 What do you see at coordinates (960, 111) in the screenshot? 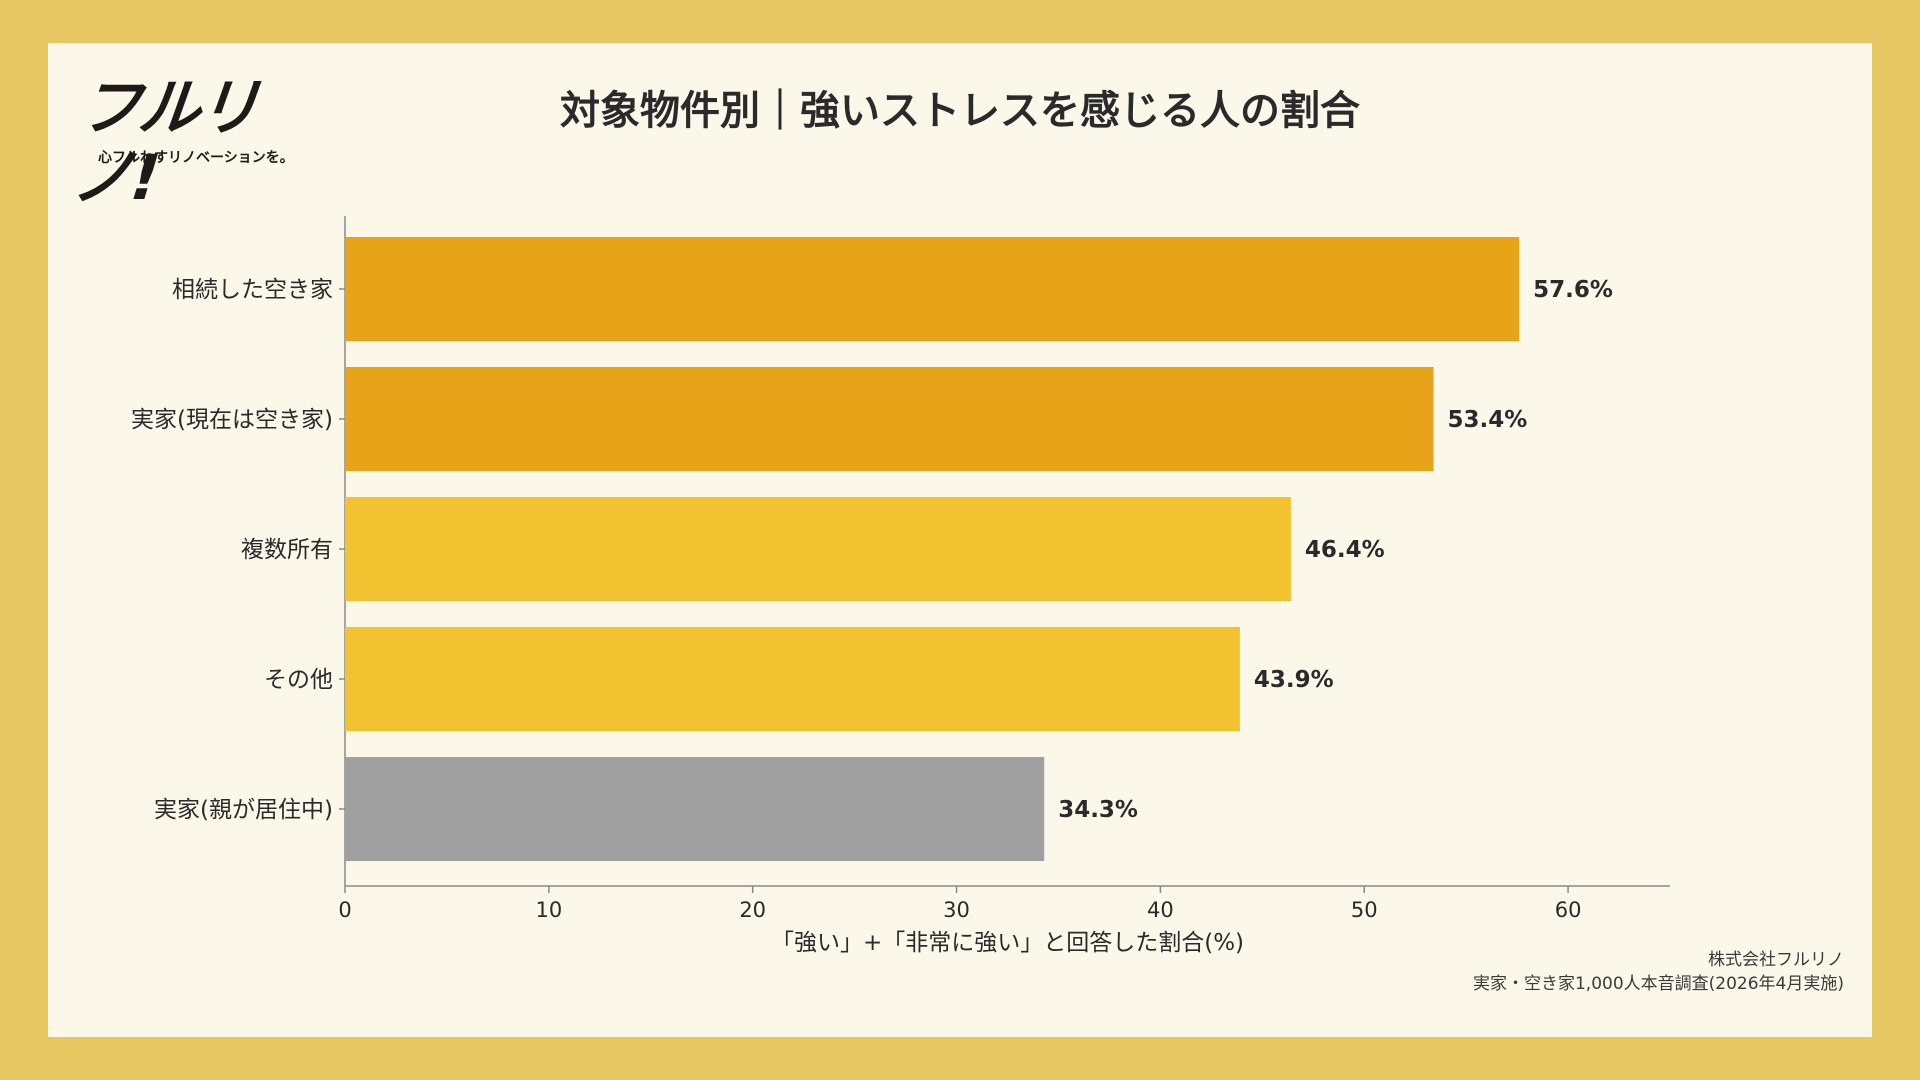
I see `chart-title: 対象物件別｜強いストレスを感じる人の割合` at bounding box center [960, 111].